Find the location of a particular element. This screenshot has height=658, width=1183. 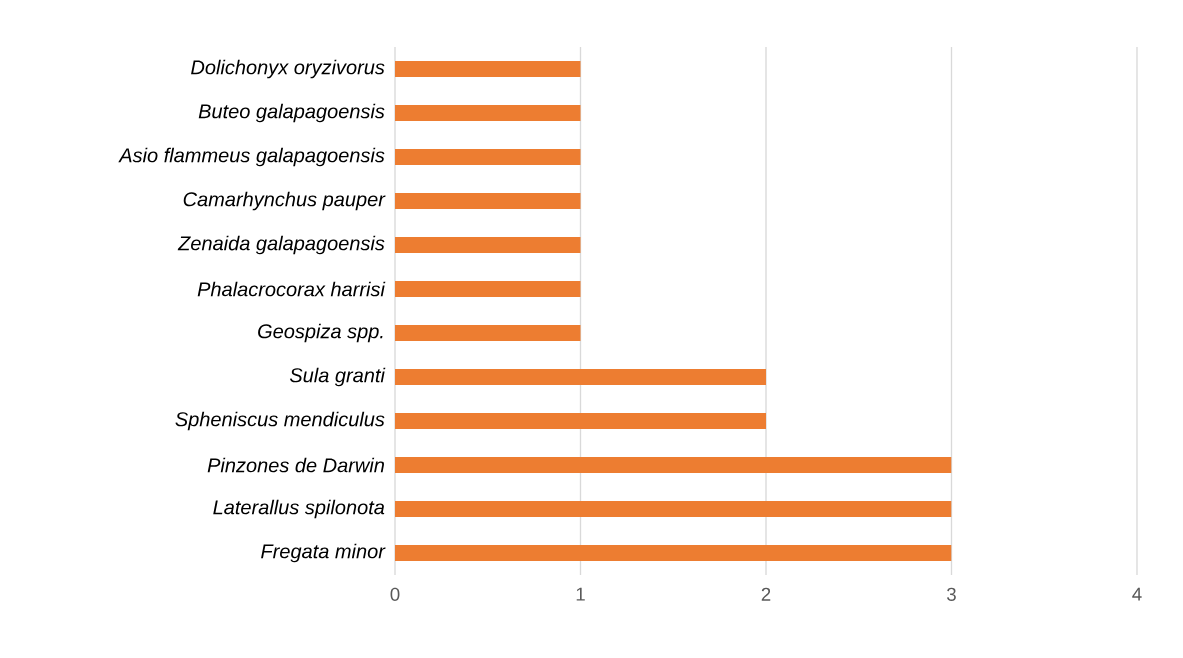

y-tick-label: Geospiza spp. is located at coordinates (320, 333).